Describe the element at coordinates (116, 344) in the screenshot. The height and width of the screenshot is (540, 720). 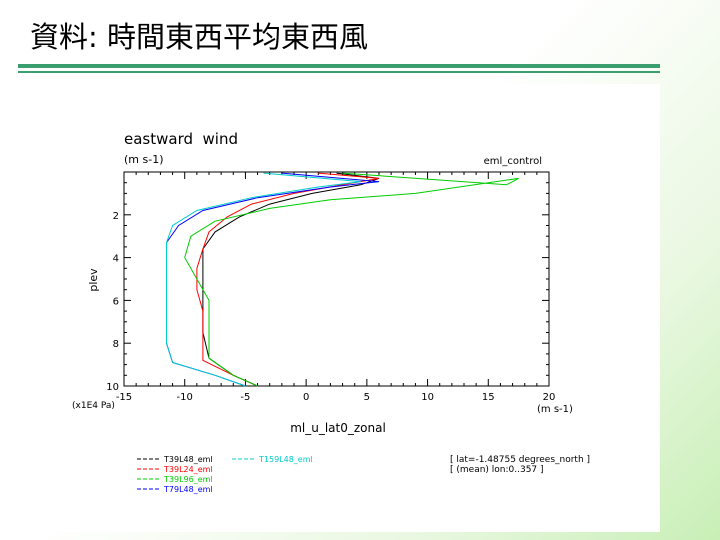
I see `y-tick-label: 8` at that location.